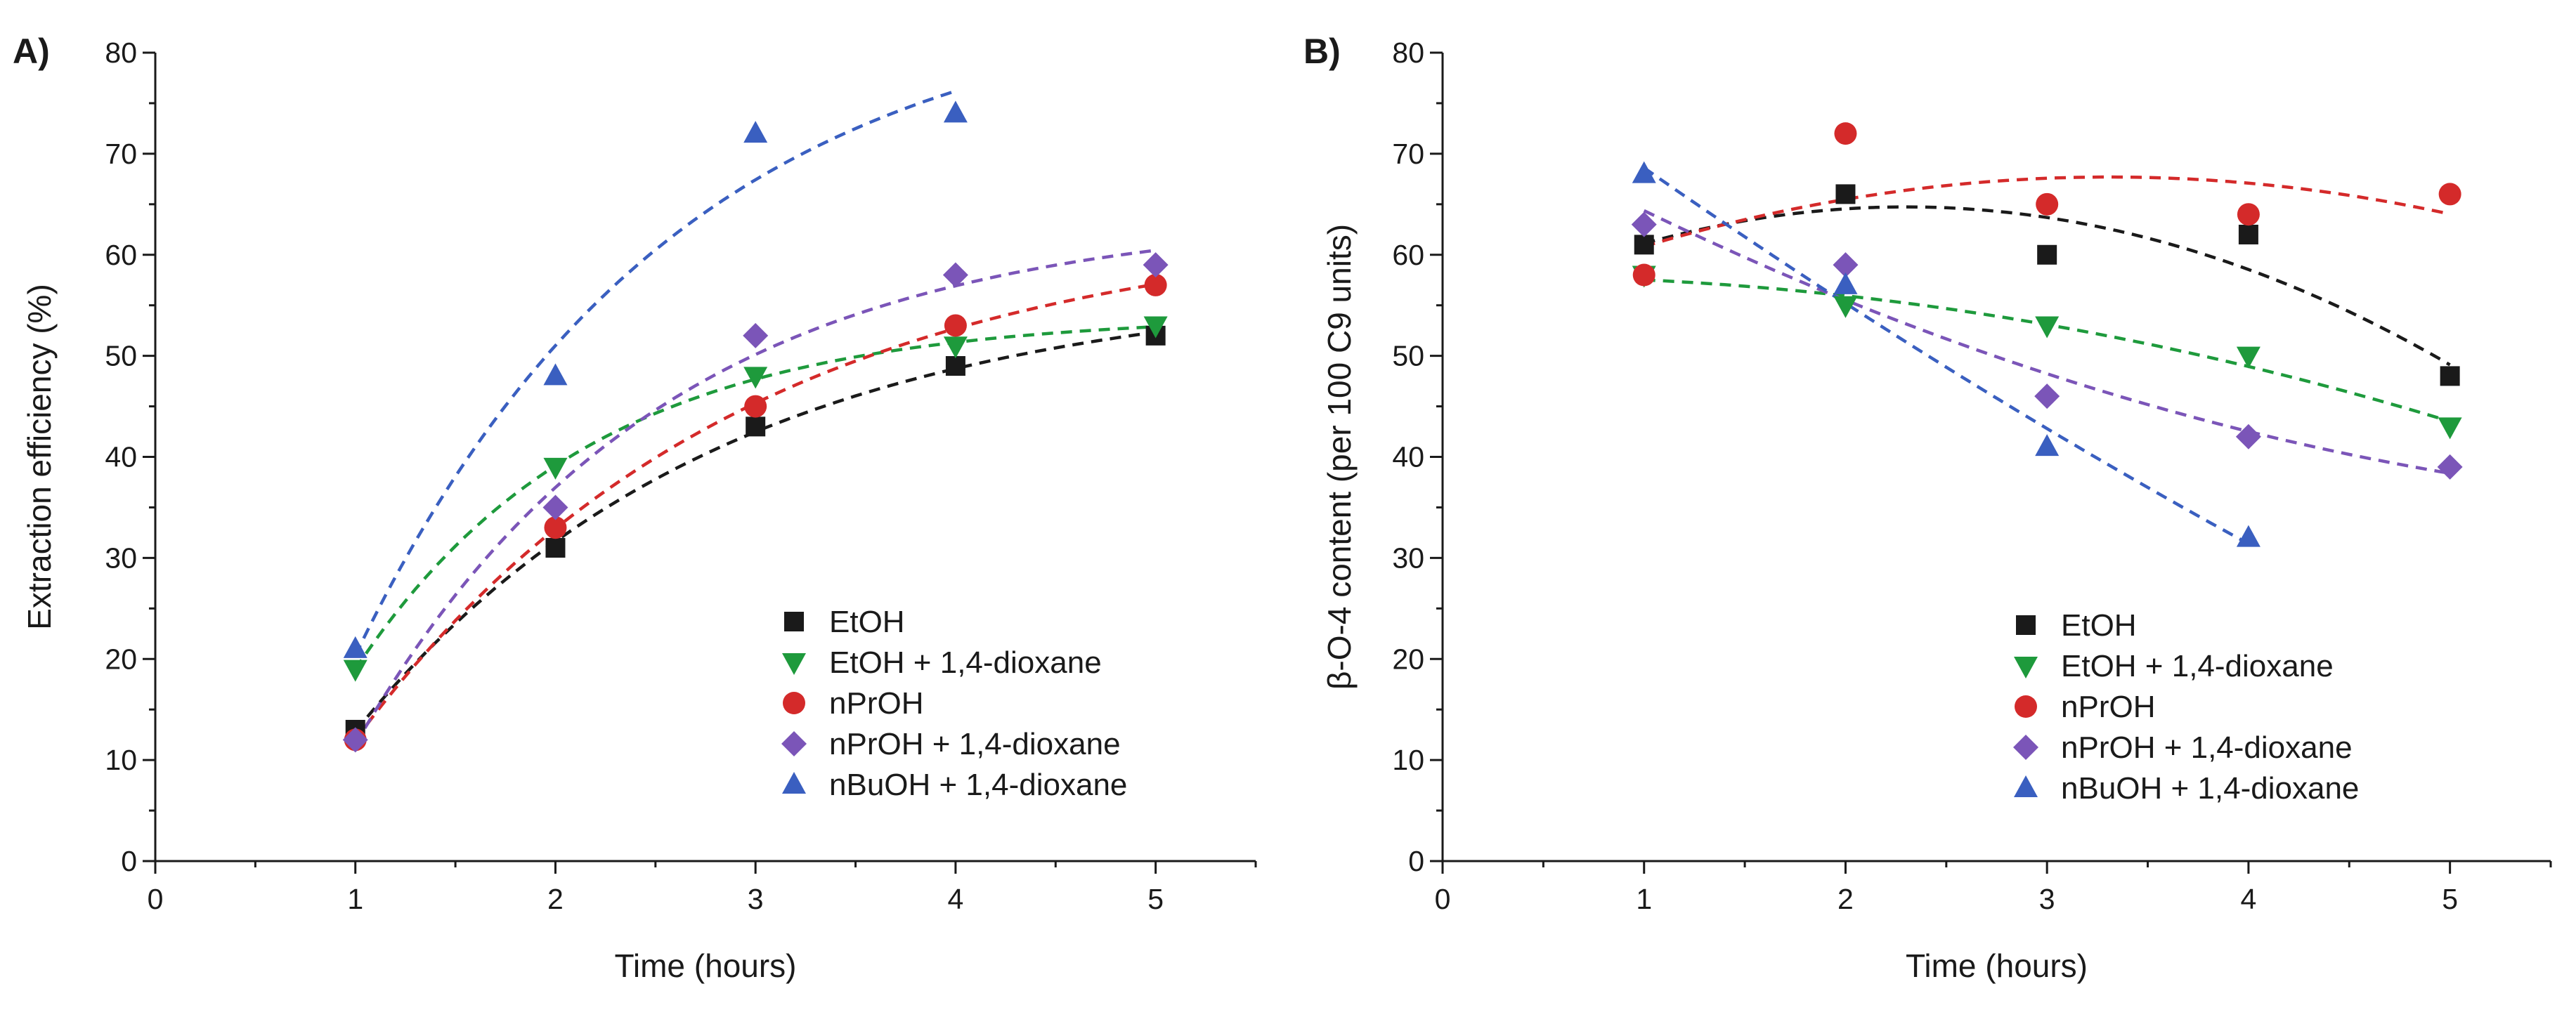 Image resolution: width=2576 pixels, height=1017 pixels. I want to click on y-axis-label: β-O-4 content (per 100 C9 units), so click(1339, 457).